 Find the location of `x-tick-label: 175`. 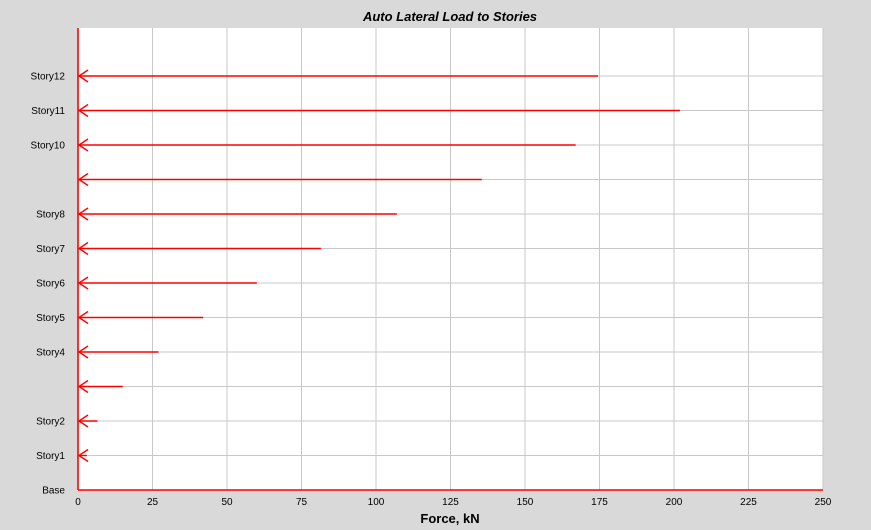

x-tick-label: 175 is located at coordinates (599, 502).